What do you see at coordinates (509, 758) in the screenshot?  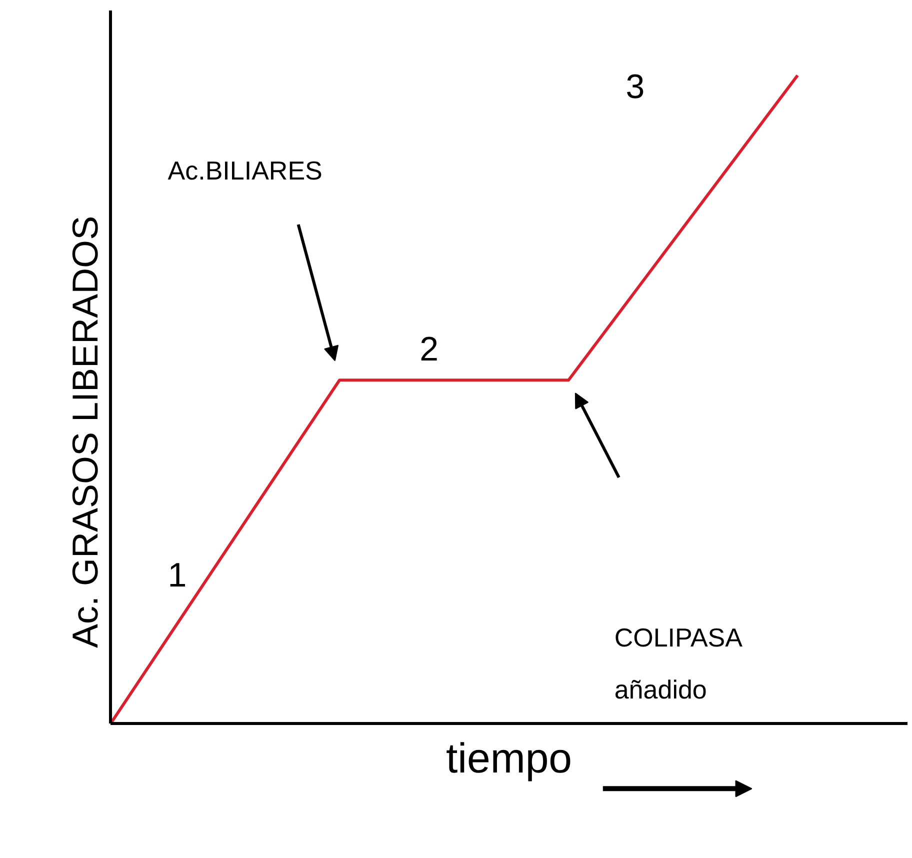 I see `x-axis-title: tiempo` at bounding box center [509, 758].